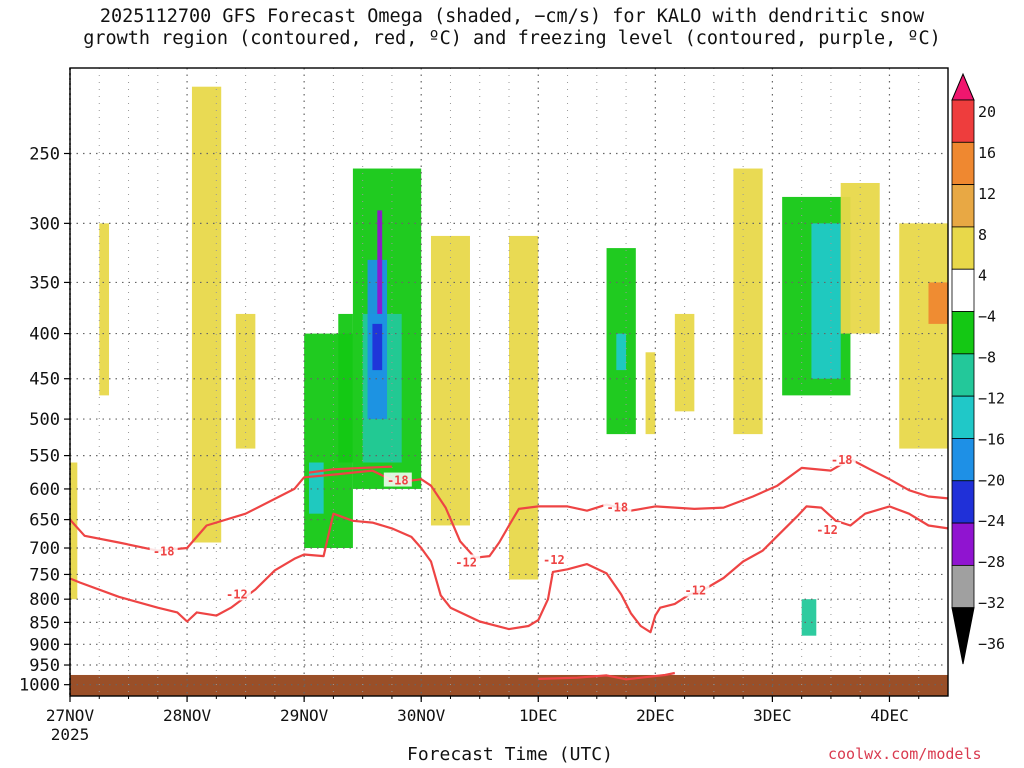  What do you see at coordinates (39, 686) in the screenshot?
I see `y-tick-label: 1000` at bounding box center [39, 686].